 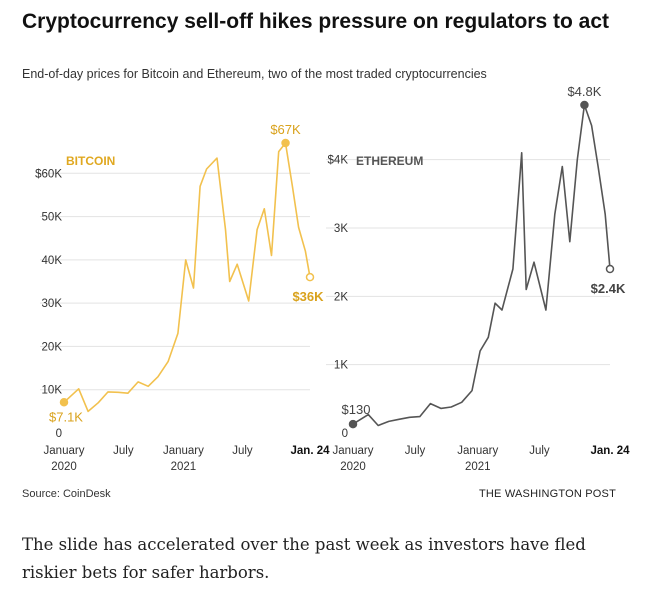 What do you see at coordinates (66, 416) in the screenshot?
I see `annotation-label: $7.1K` at bounding box center [66, 416].